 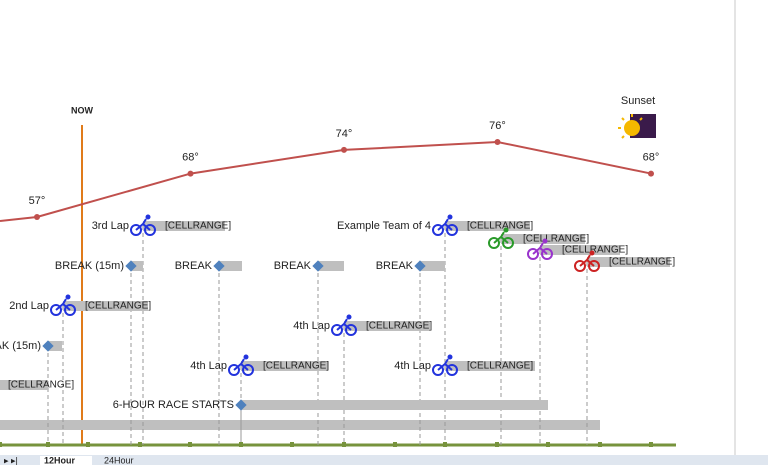 What do you see at coordinates (119, 460) in the screenshot?
I see `sheet-tab-label: 24Hour` at bounding box center [119, 460].